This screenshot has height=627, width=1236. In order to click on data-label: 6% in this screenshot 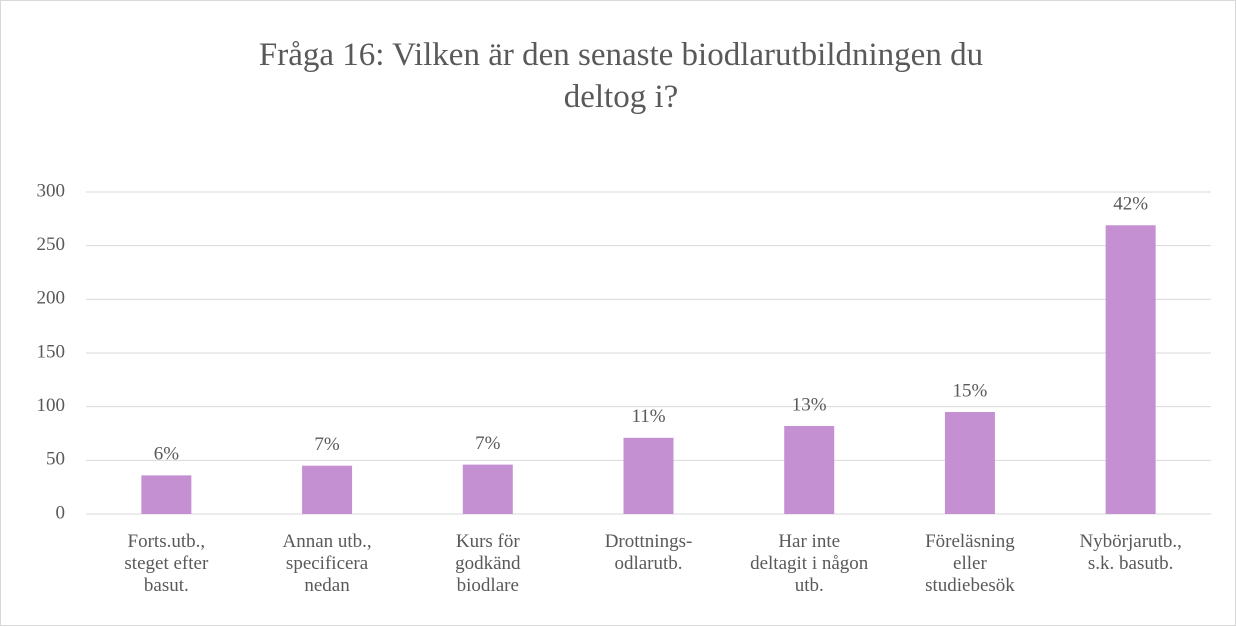, I will do `click(167, 454)`.